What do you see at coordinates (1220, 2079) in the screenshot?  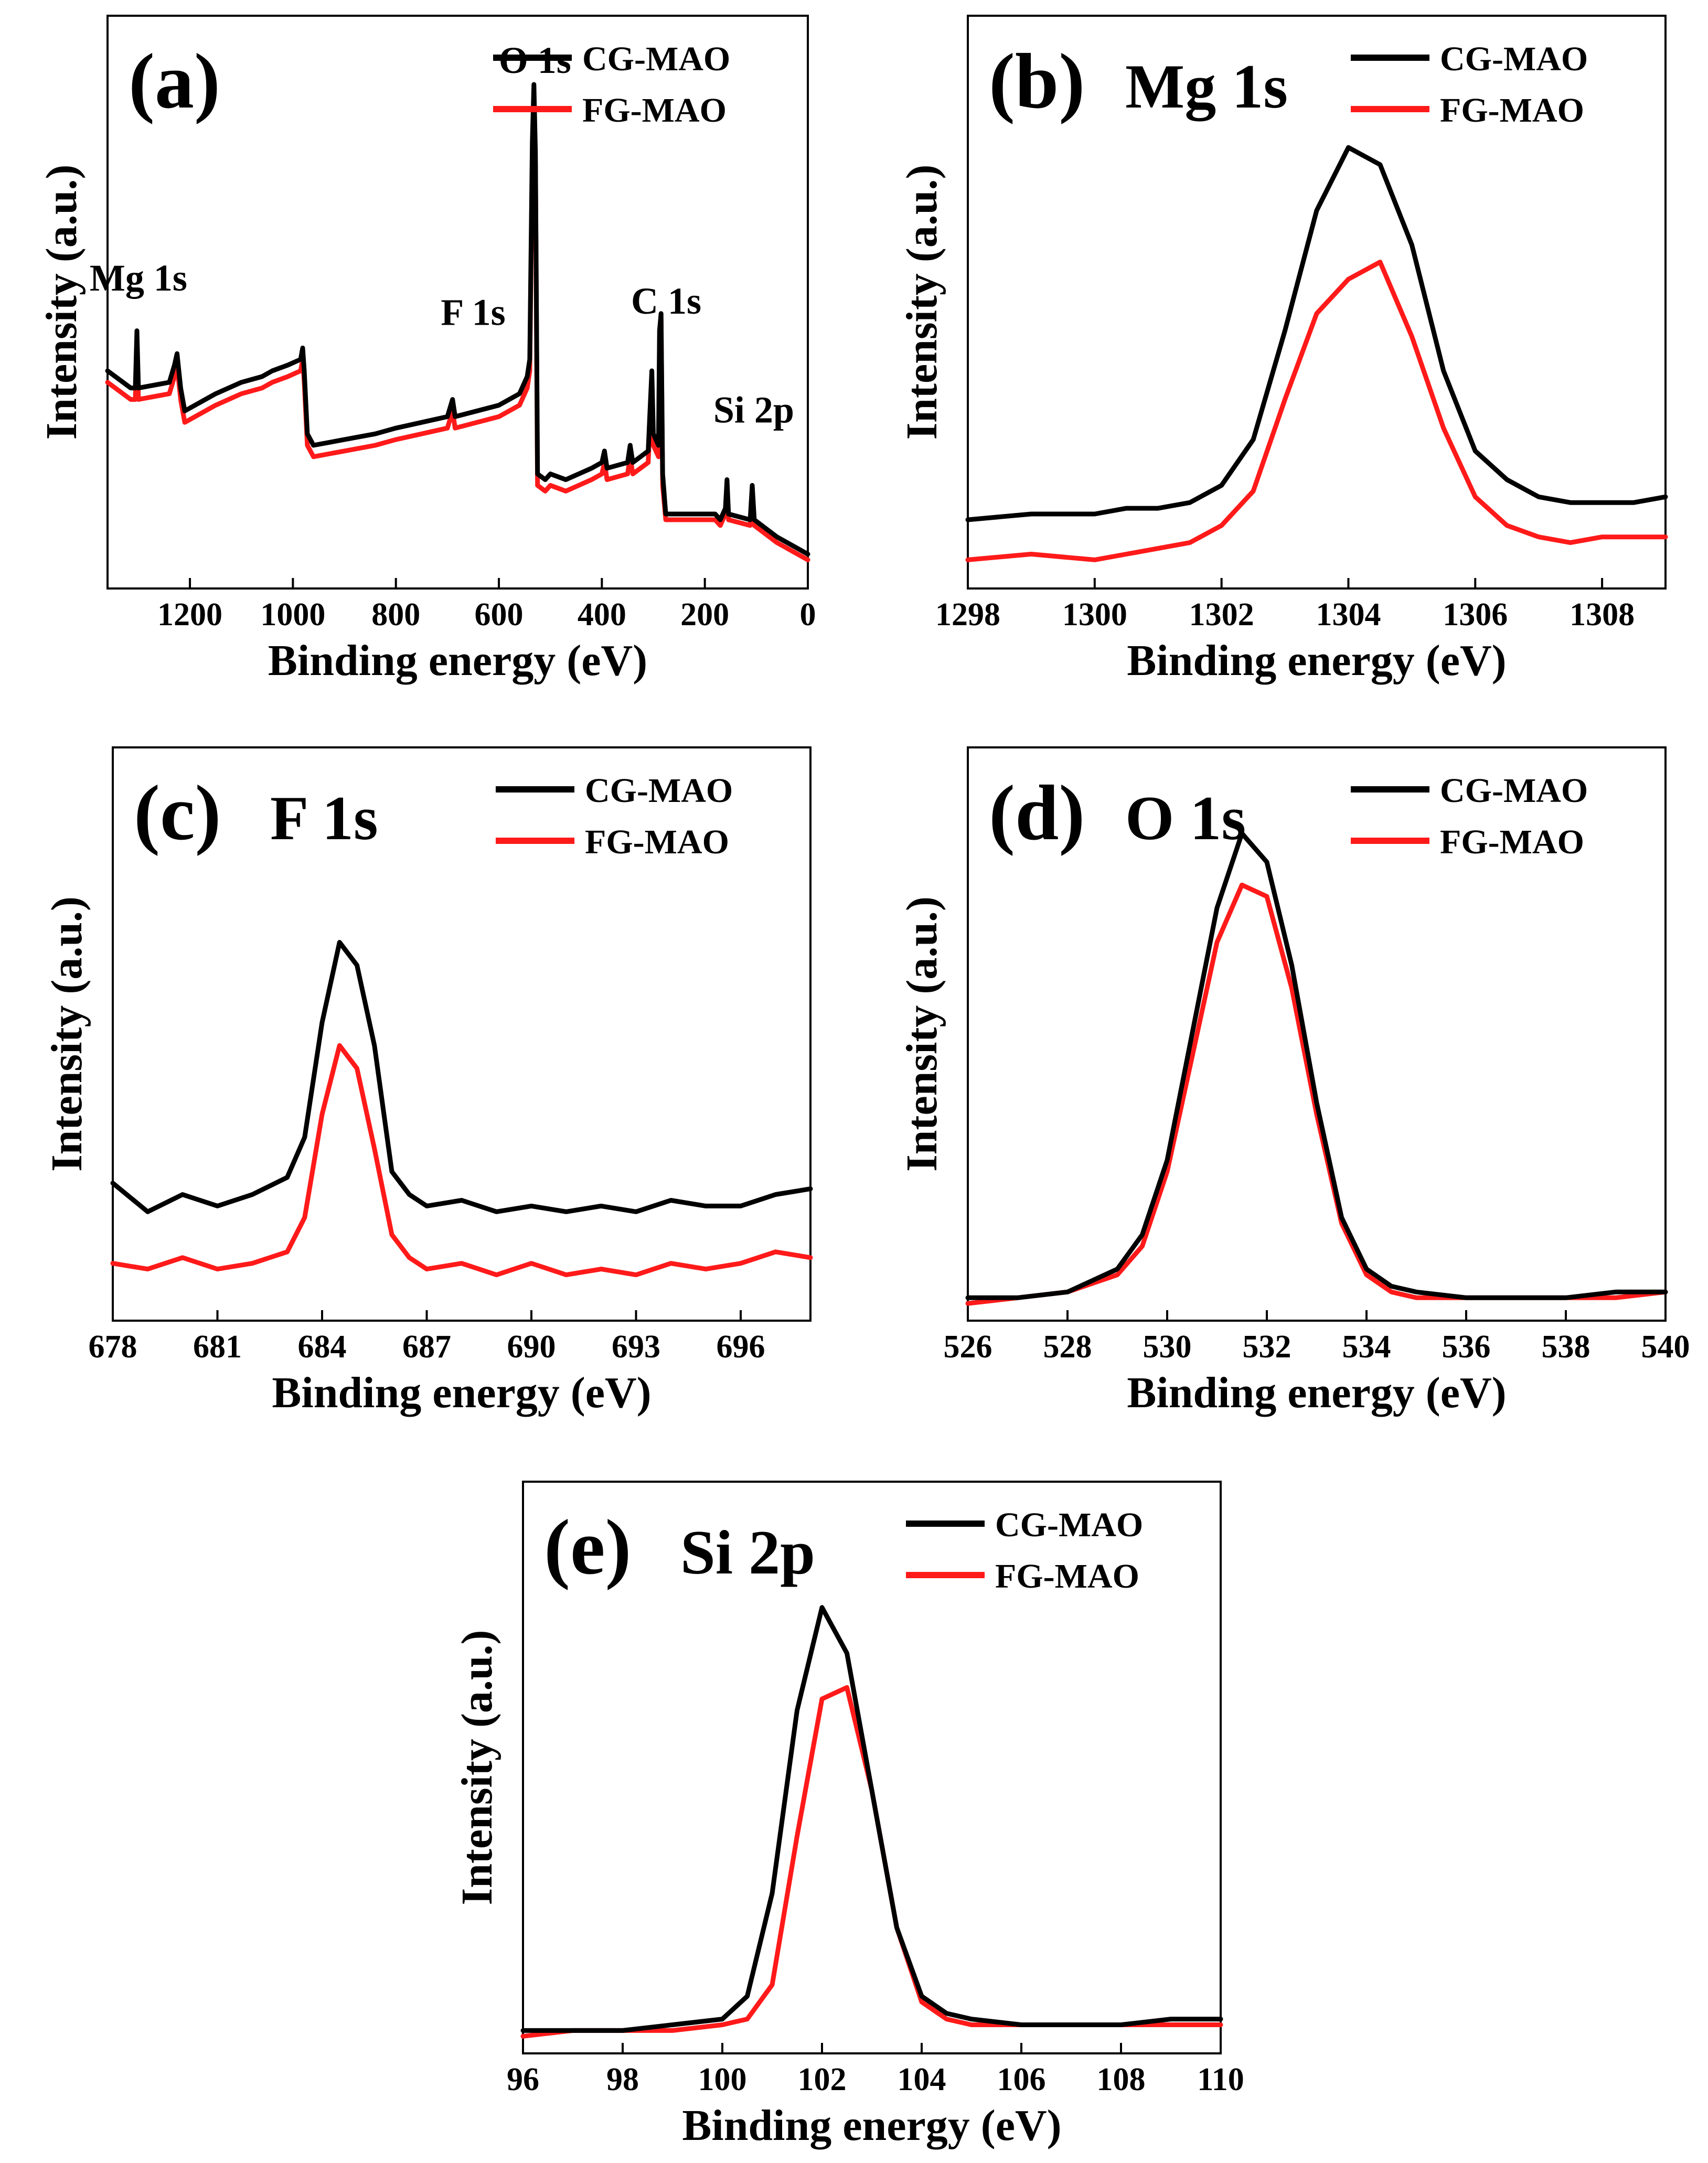 I see `x-tick-label: 110` at bounding box center [1220, 2079].